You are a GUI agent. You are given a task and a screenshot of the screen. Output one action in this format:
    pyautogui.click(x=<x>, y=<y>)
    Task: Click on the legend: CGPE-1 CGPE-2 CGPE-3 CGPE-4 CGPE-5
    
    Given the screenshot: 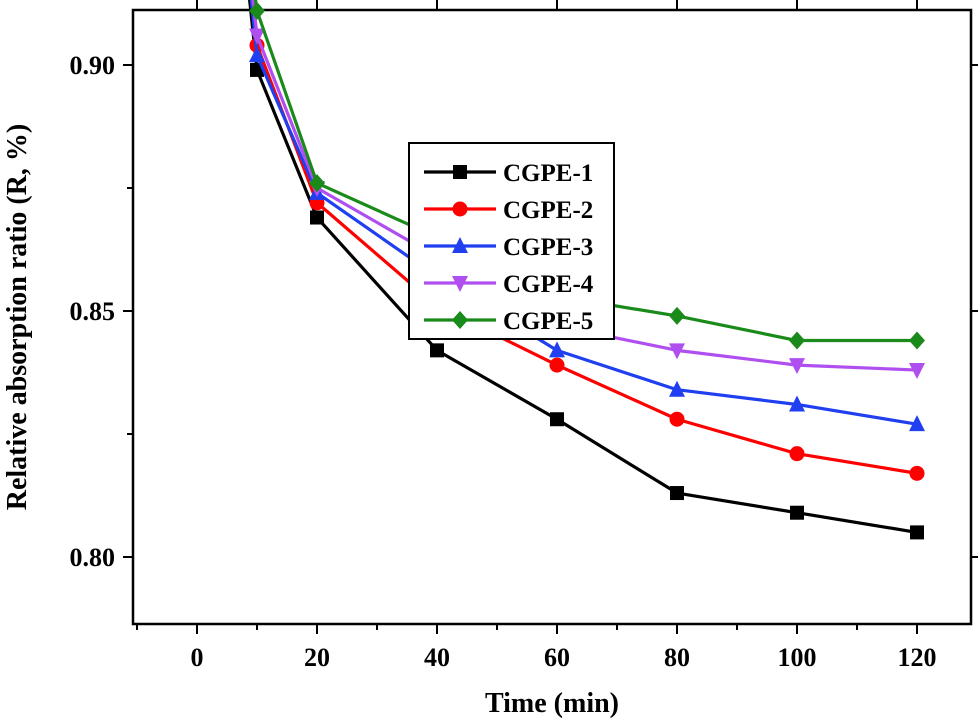 What is the action you would take?
    pyautogui.click(x=511, y=241)
    